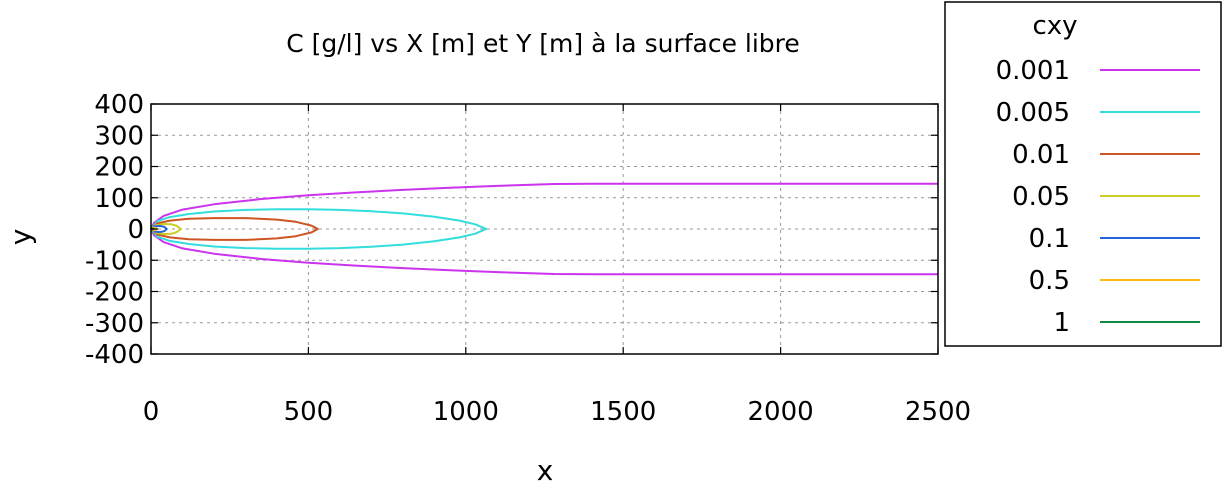  Describe the element at coordinates (1033, 113) in the screenshot. I see `legend-item-label: 0.005` at that location.